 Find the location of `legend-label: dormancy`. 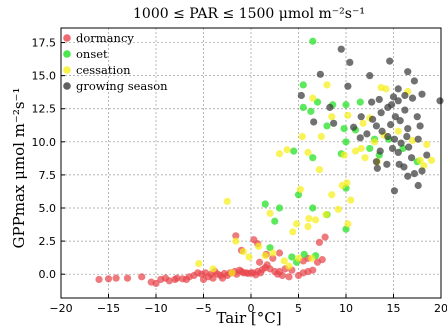

legend-label: dormancy is located at coordinates (105, 38).